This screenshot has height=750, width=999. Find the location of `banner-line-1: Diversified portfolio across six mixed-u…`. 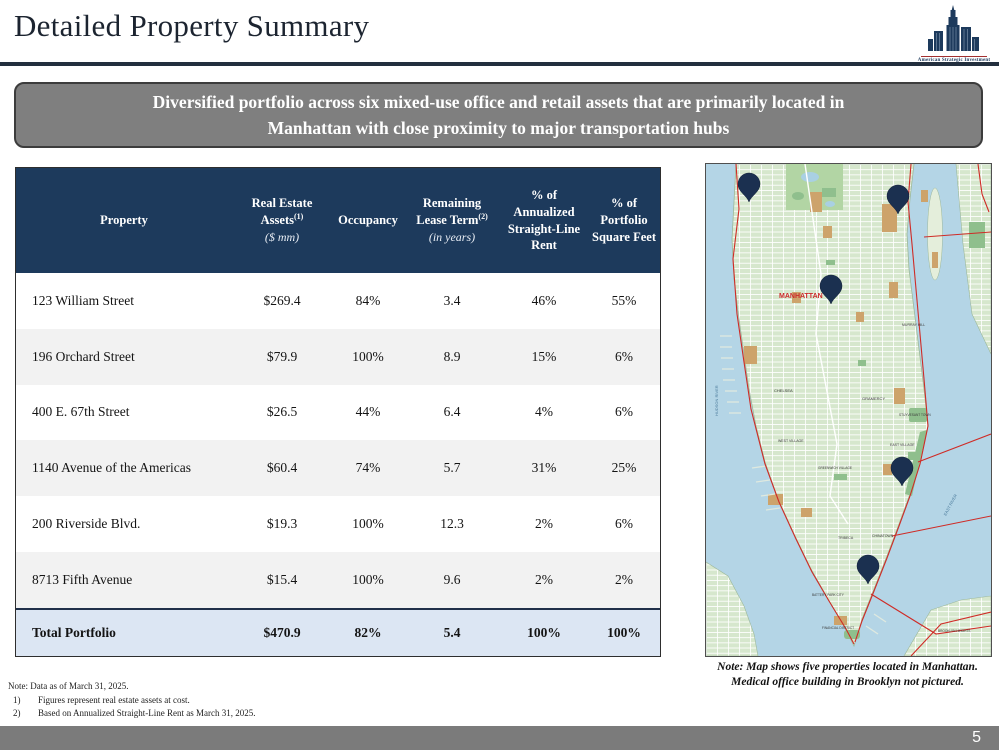

banner-line-1: Diversified portfolio across six mixed-u… is located at coordinates (498, 101).